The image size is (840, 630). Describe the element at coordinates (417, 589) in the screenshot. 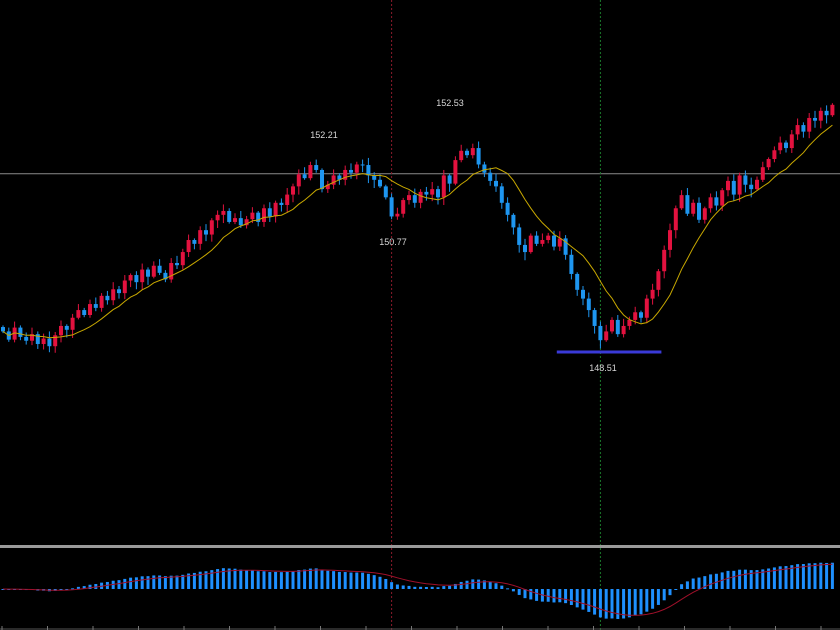

I see `macd-signal-line` at that location.